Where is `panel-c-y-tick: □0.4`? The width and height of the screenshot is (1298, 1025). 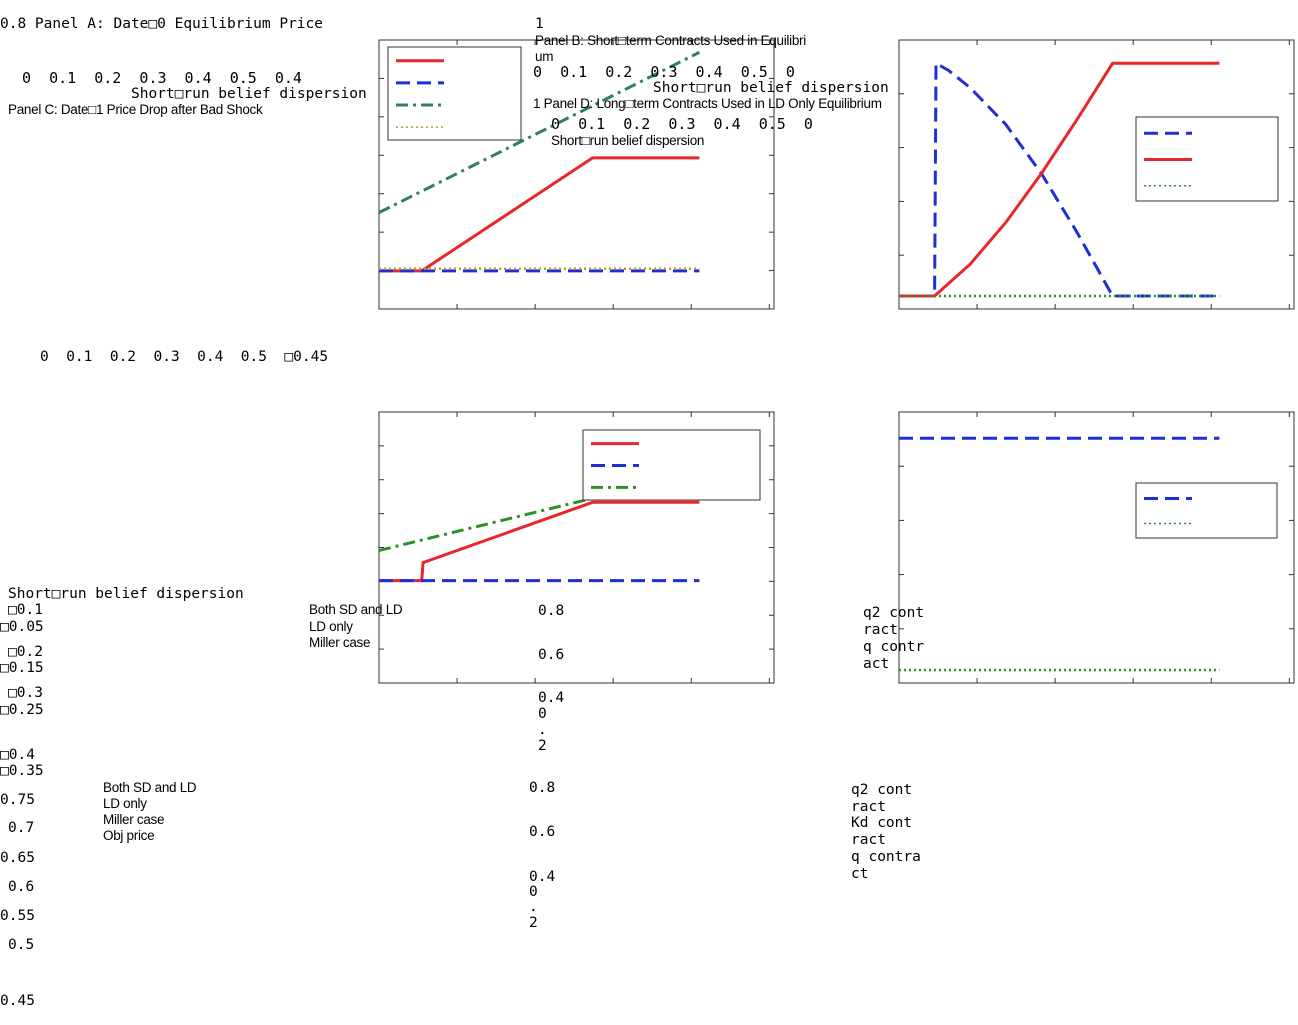 panel-c-y-tick: □0.4 is located at coordinates (17, 755).